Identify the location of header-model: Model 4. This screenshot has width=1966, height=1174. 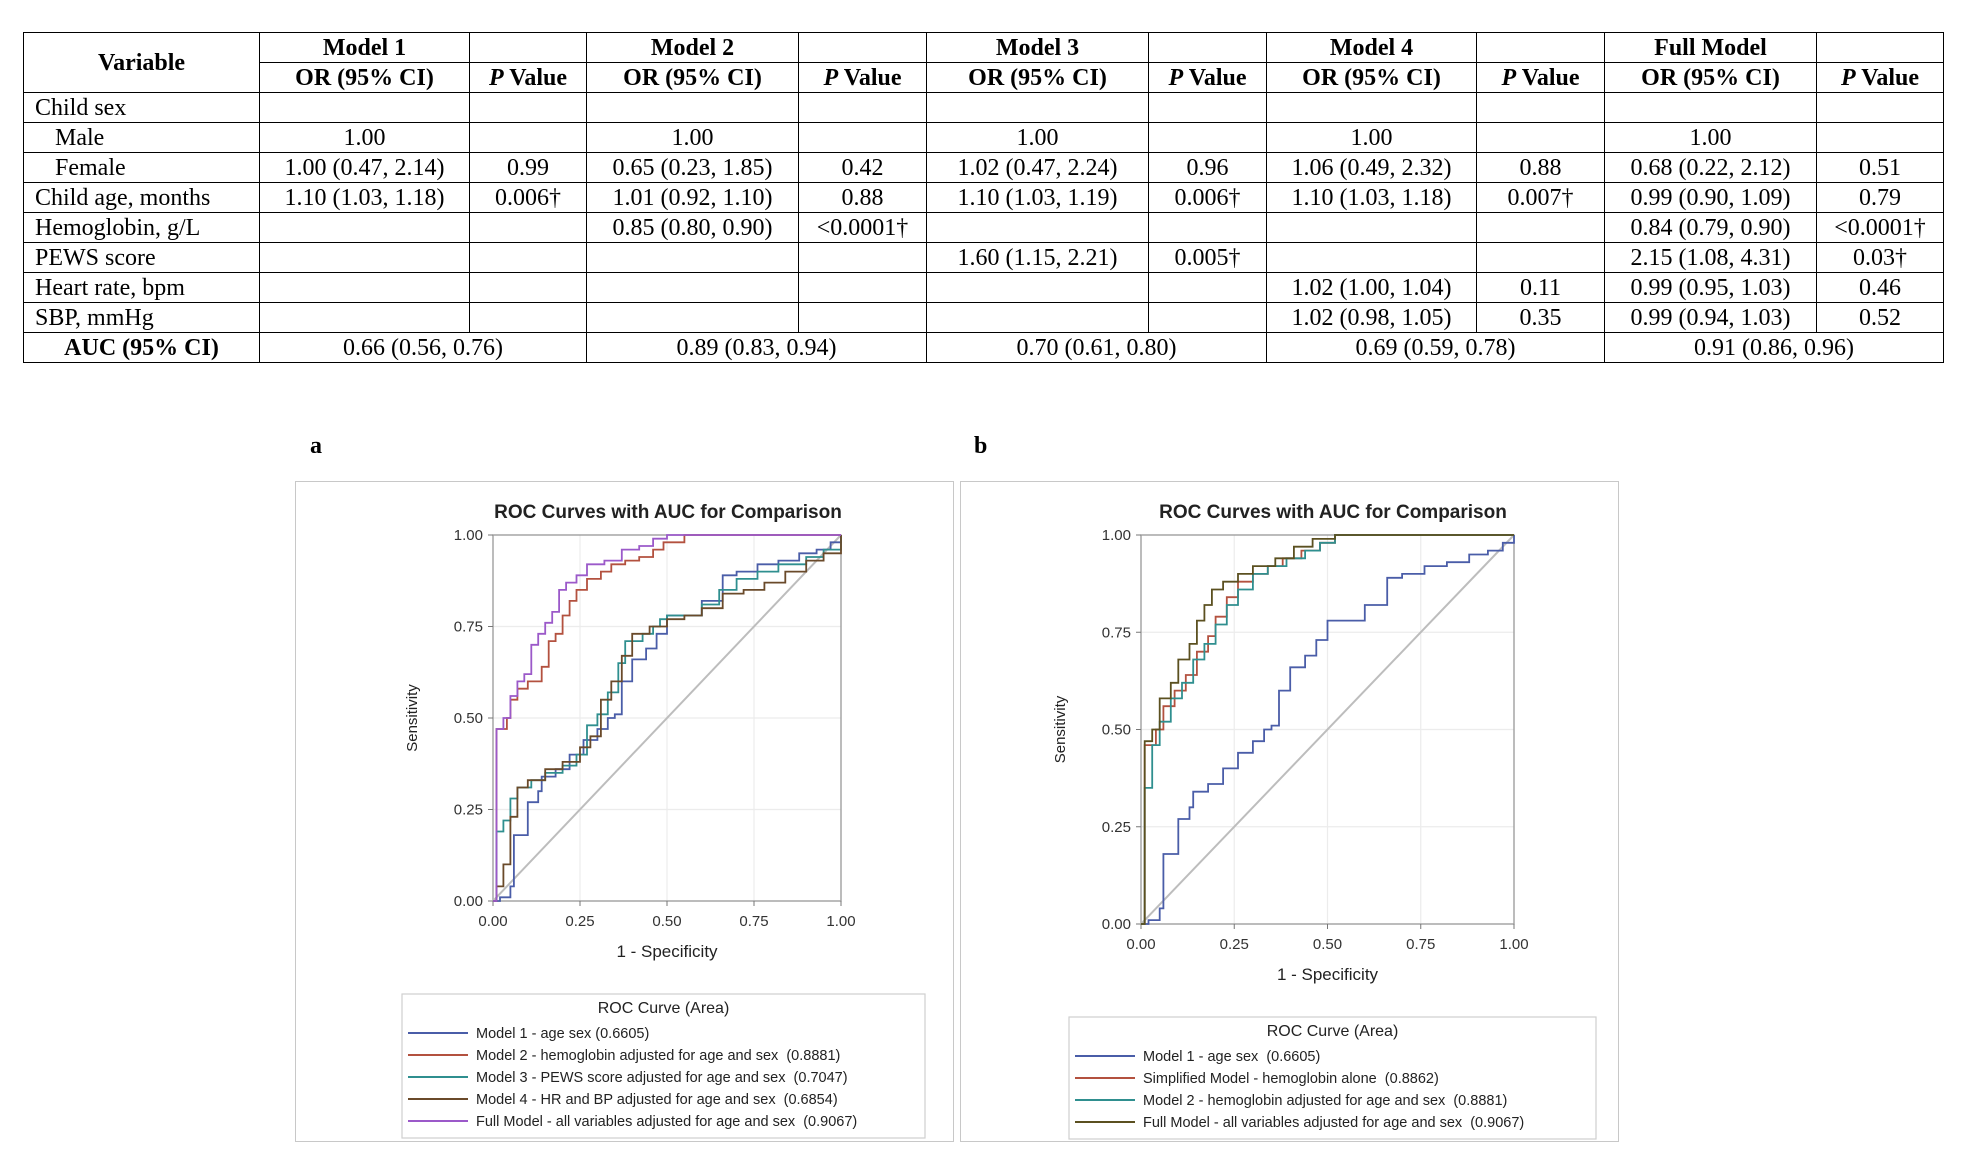
(1371, 47).